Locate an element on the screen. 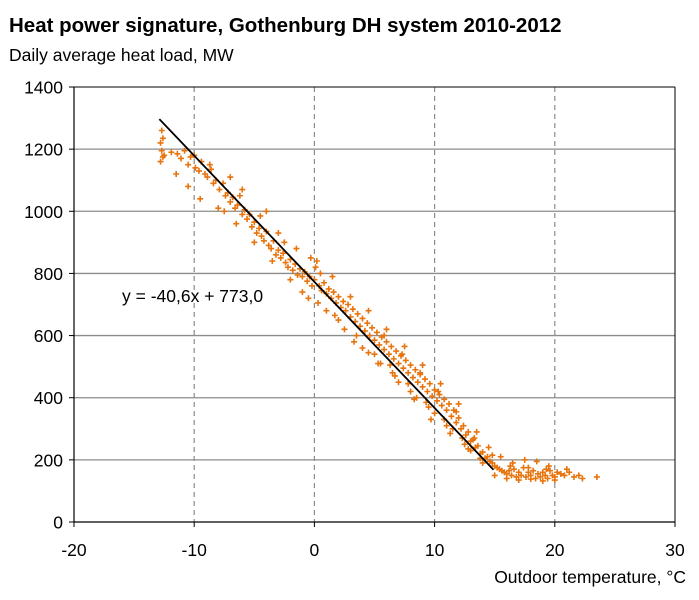  x-tick-label: 0 is located at coordinates (315, 550).